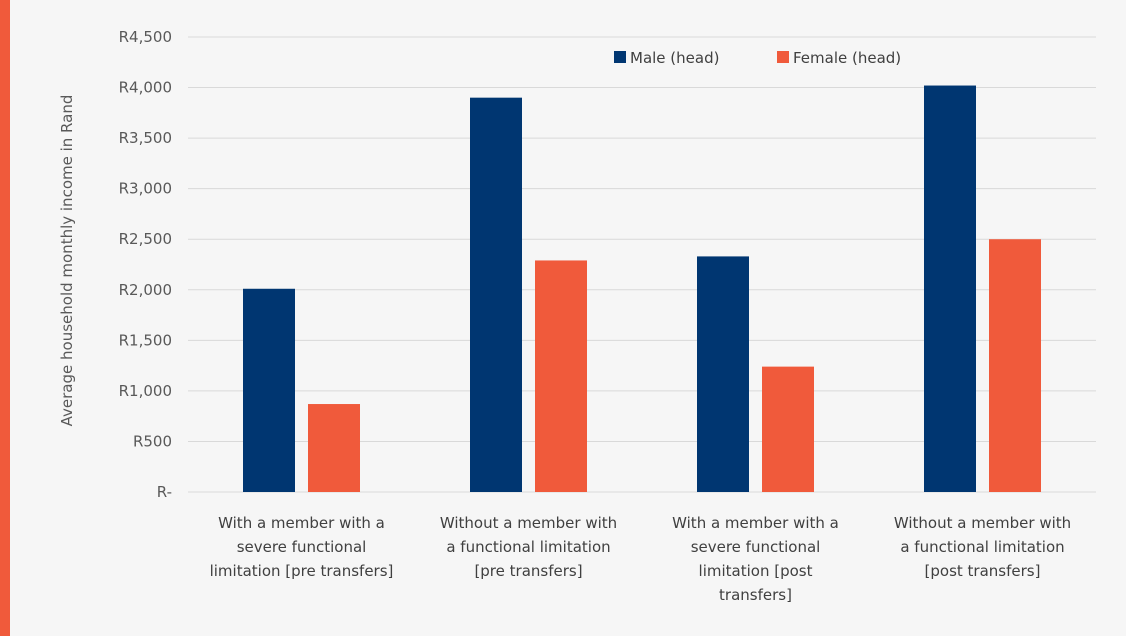  I want to click on legend-label: Male (head), so click(674, 58).